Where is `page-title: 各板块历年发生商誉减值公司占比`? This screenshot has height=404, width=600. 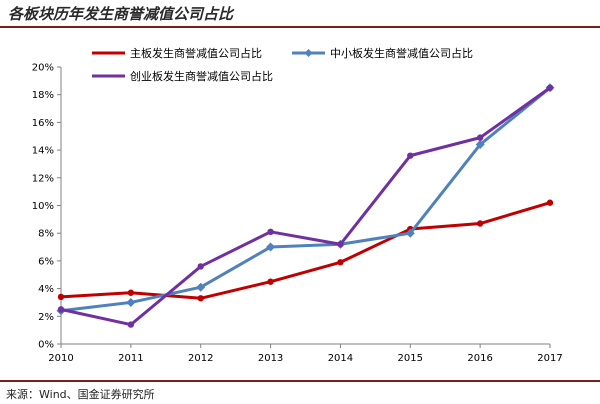 page-title: 各板块历年发生商誉减值公司占比 is located at coordinates (121, 14).